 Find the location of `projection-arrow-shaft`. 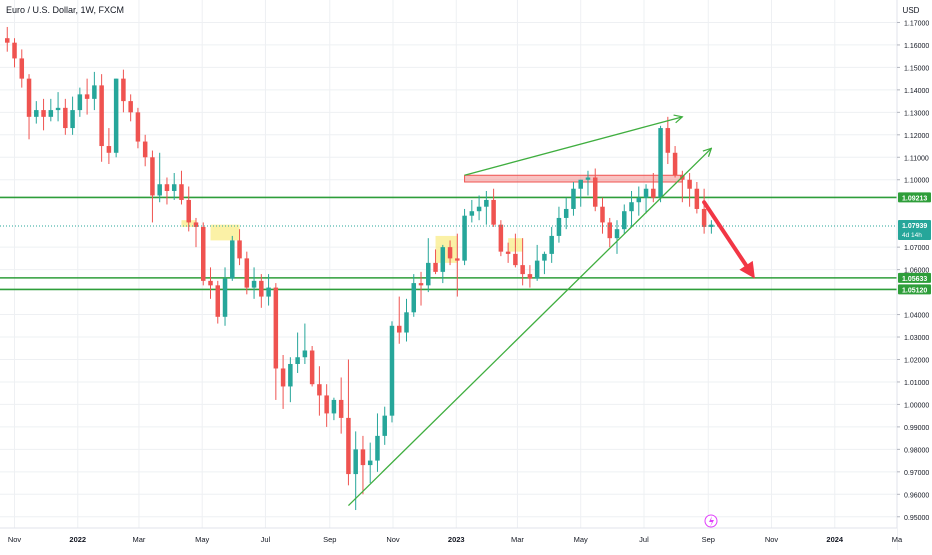

projection-arrow-shaft is located at coordinates (725, 234).